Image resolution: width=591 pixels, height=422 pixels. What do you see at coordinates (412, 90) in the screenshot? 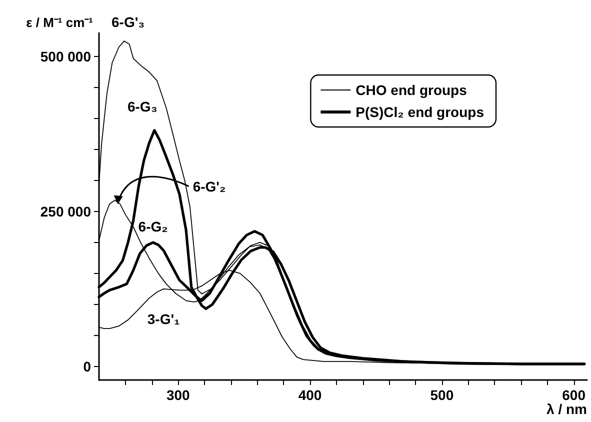
I see `legend-label: CHO end groups` at bounding box center [412, 90].